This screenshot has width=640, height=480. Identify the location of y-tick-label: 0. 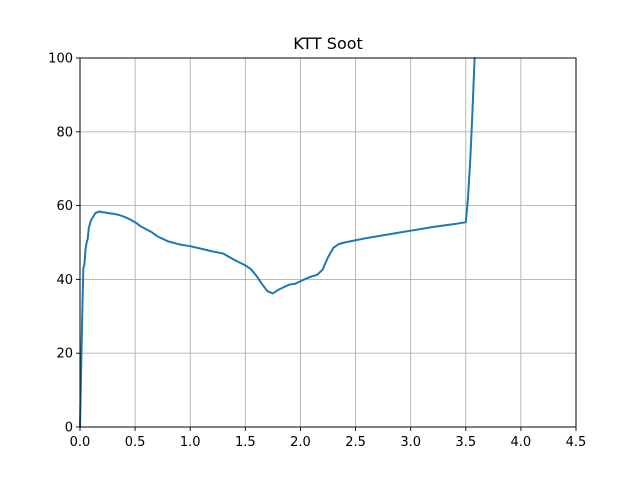
(69, 428).